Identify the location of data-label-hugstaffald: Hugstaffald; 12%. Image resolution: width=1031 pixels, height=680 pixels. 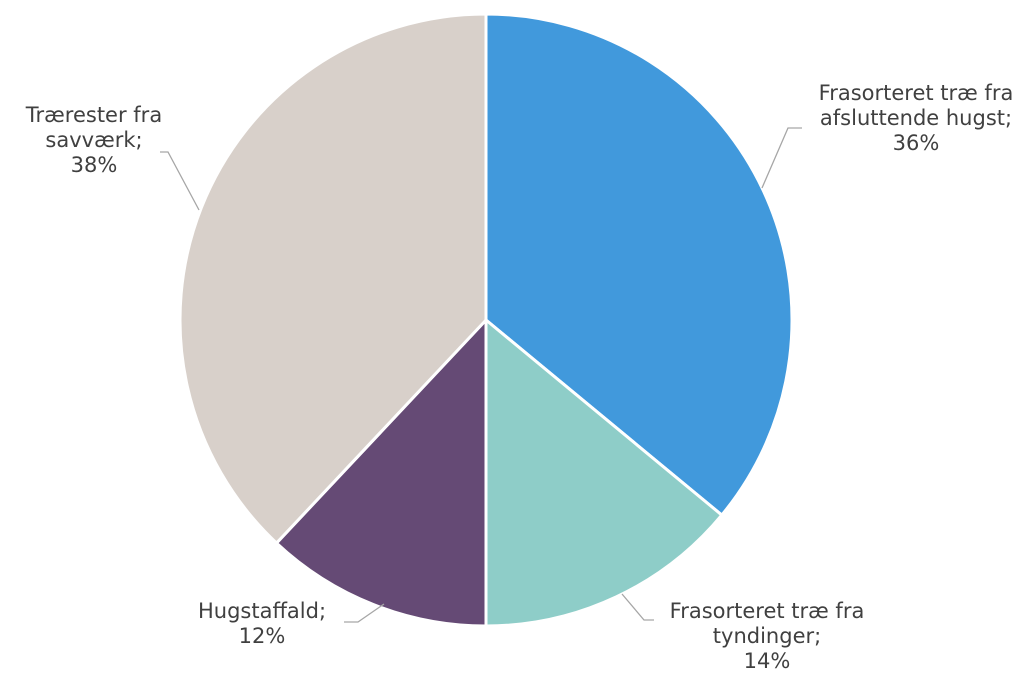
(262, 623).